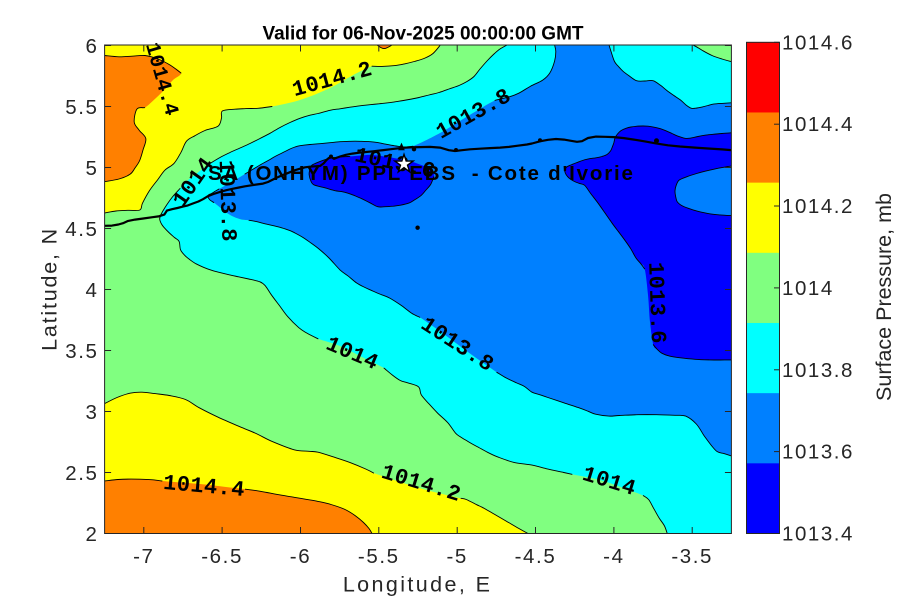 The width and height of the screenshot is (900, 600). Describe the element at coordinates (81, 473) in the screenshot. I see `svg-text: 2.5` at that location.